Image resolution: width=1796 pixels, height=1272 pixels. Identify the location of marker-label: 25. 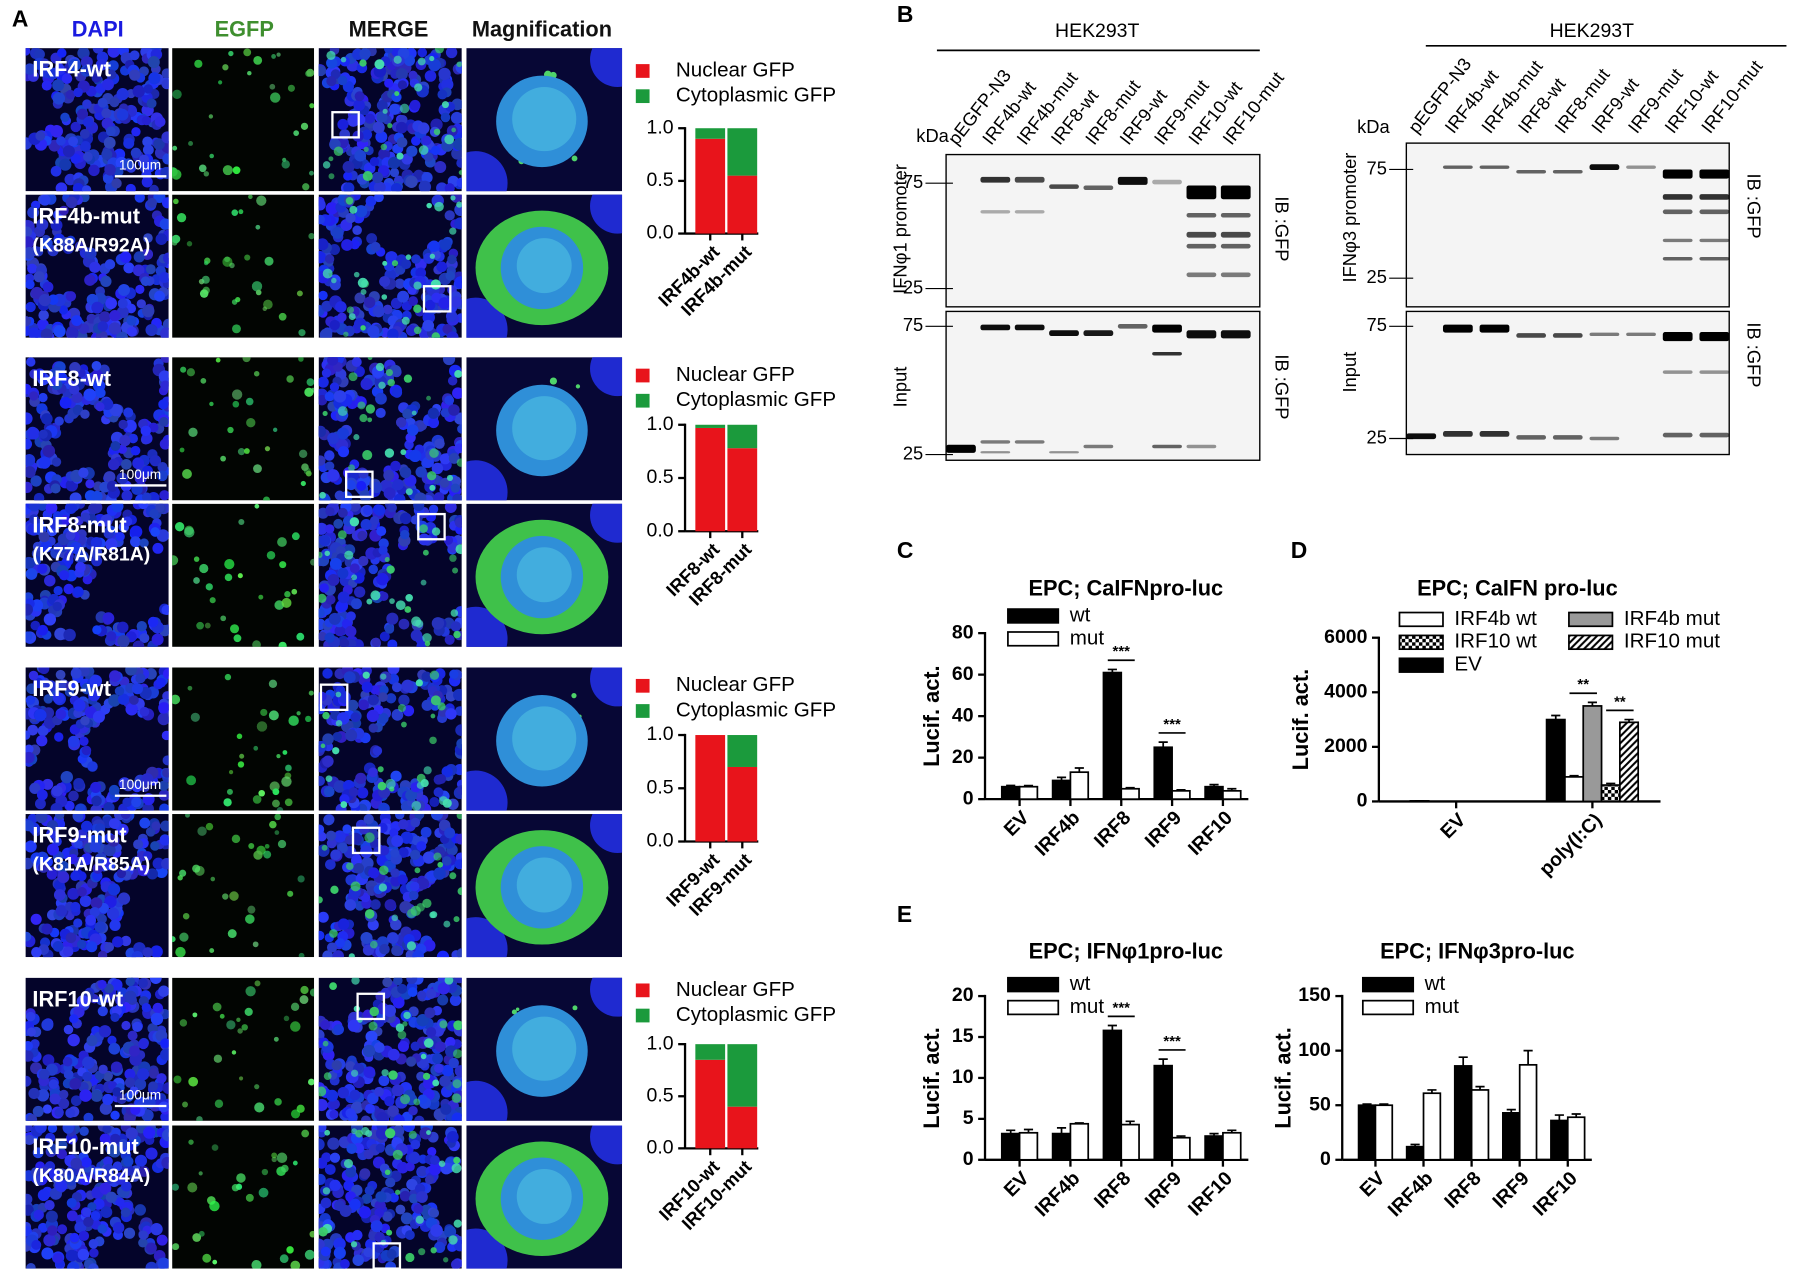
(1377, 436).